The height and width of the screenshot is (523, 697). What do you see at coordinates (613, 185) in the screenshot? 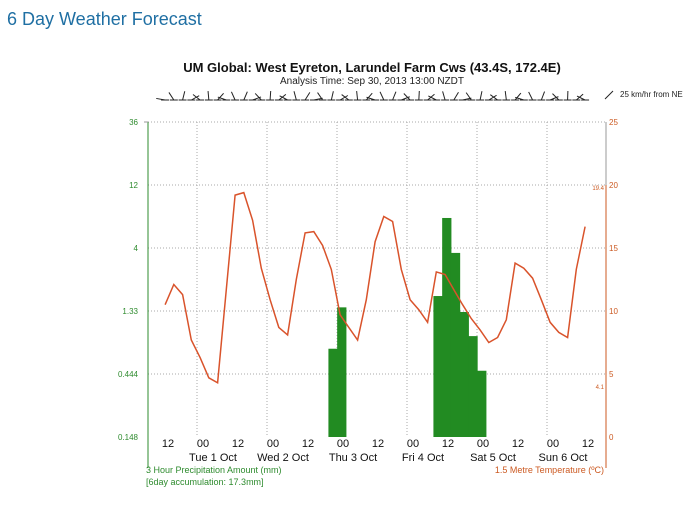
I see `right-tick-label: 20` at bounding box center [613, 185].